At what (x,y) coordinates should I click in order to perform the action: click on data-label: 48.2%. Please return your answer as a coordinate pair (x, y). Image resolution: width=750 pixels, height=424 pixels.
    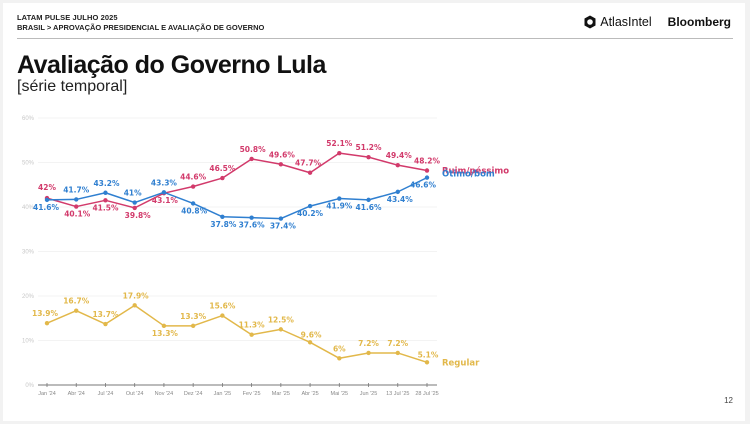
    Looking at the image, I should click on (427, 161).